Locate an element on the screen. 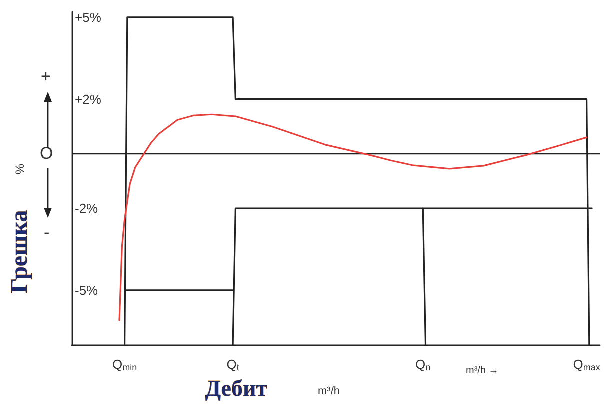 The height and width of the screenshot is (410, 609). y-tick-label: -5% is located at coordinates (87, 290).